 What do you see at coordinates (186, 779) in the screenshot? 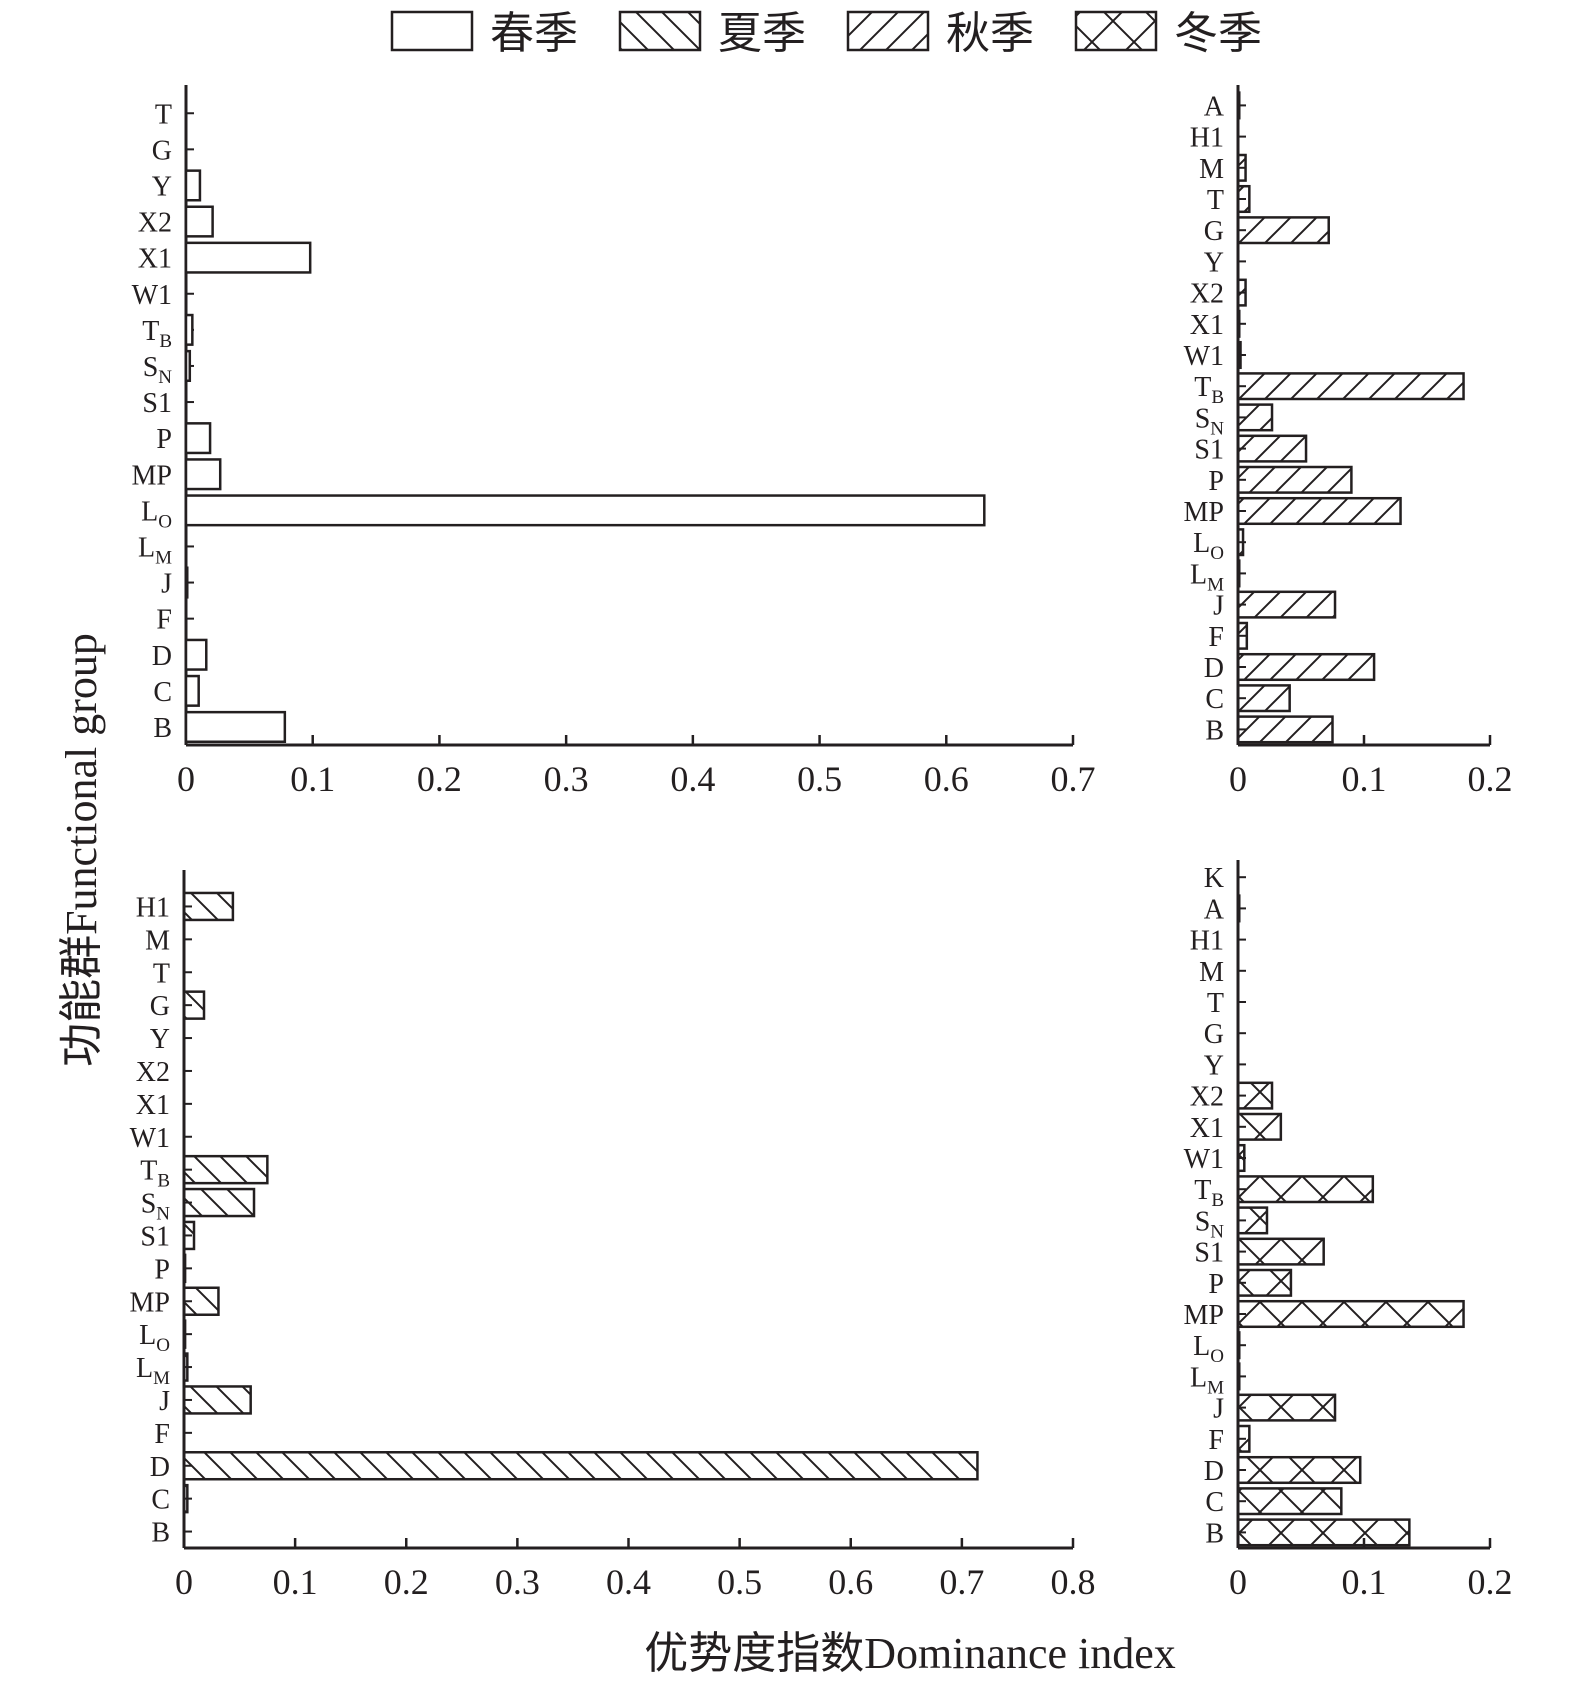
I see `x-tick-label: 0` at bounding box center [186, 779].